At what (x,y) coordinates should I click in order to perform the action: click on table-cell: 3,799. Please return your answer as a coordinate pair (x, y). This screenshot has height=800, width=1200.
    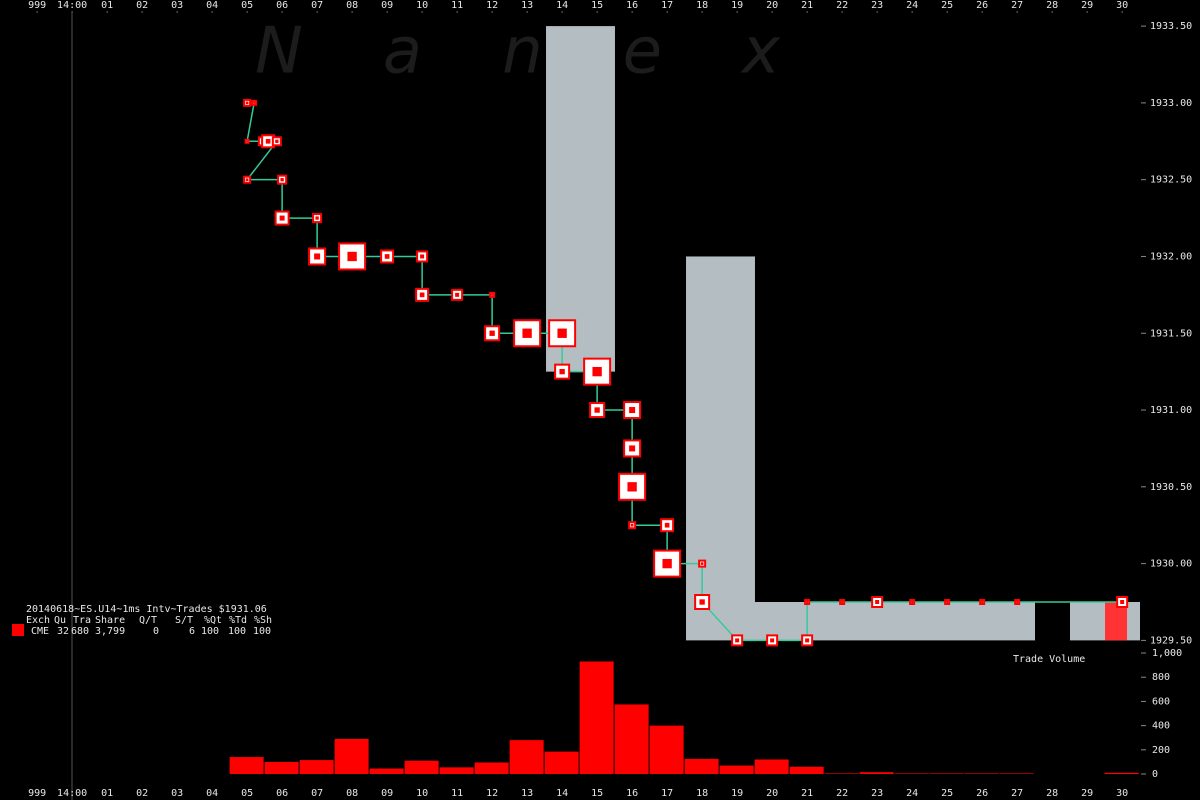
    Looking at the image, I should click on (110, 631).